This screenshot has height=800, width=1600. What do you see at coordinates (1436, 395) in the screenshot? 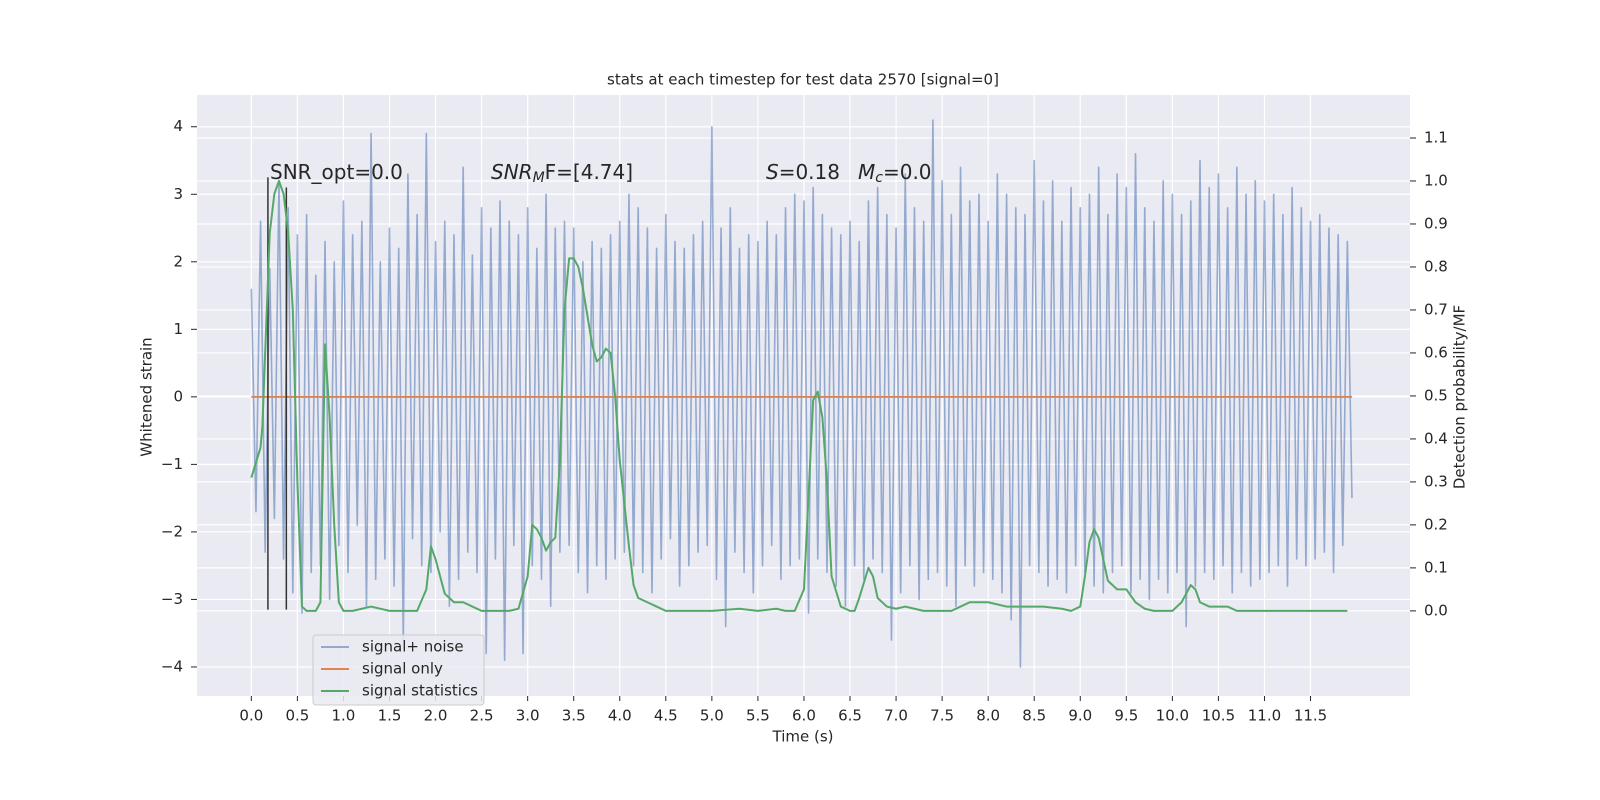
I see `y2-tick-label: 0.5` at bounding box center [1436, 395].